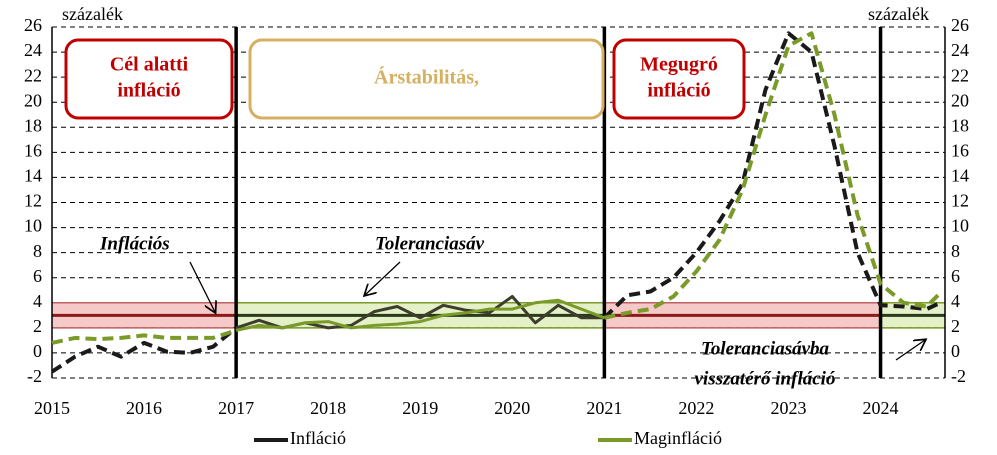  I want to click on x-tick-label: 2015, so click(52, 408).